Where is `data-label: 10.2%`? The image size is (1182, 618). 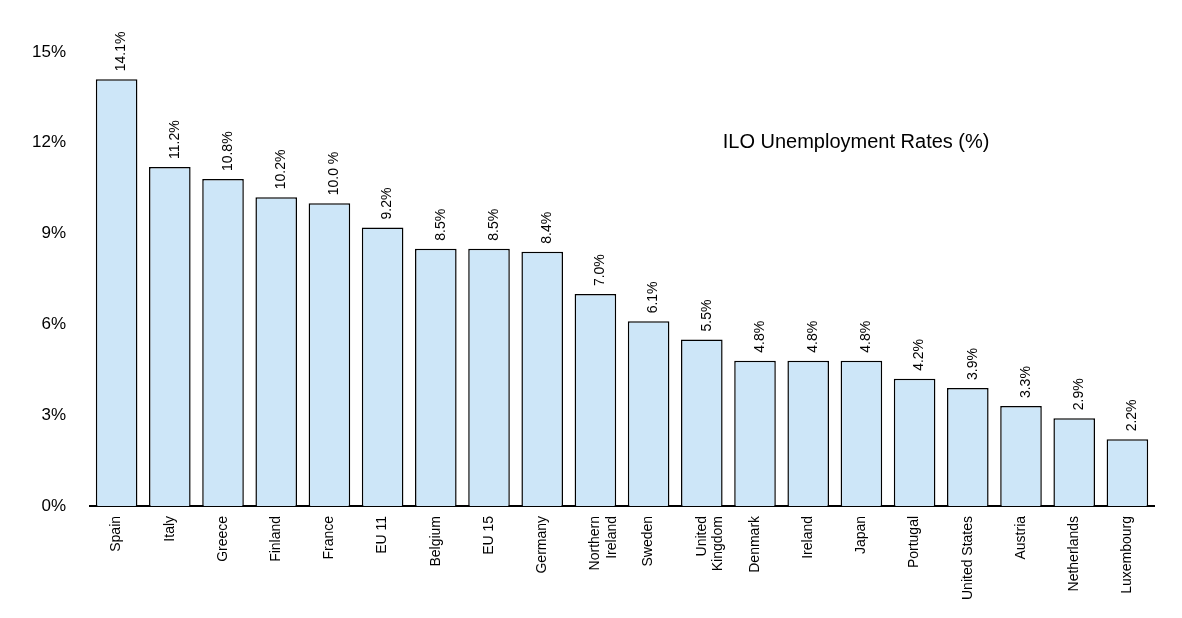 data-label: 10.2% is located at coordinates (280, 169).